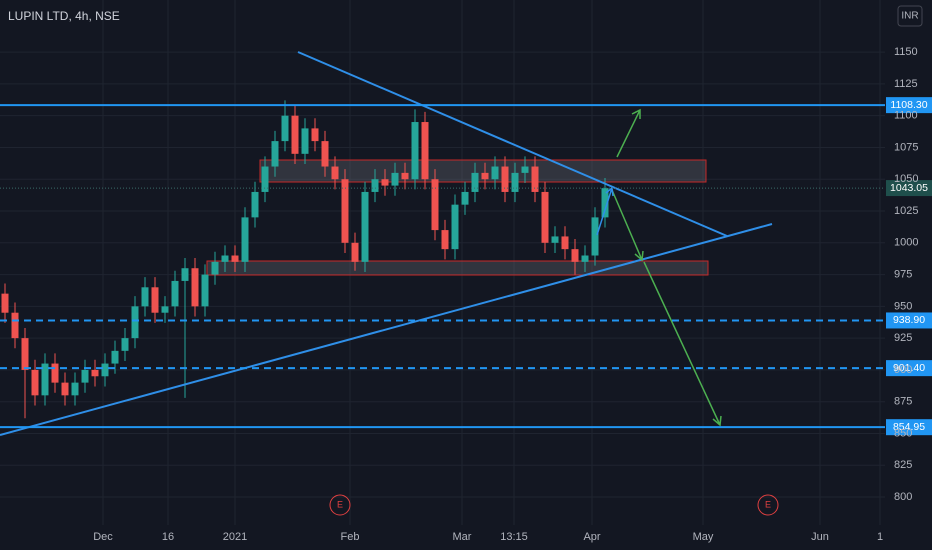  What do you see at coordinates (627, 225) in the screenshot?
I see `down-arrow` at bounding box center [627, 225].